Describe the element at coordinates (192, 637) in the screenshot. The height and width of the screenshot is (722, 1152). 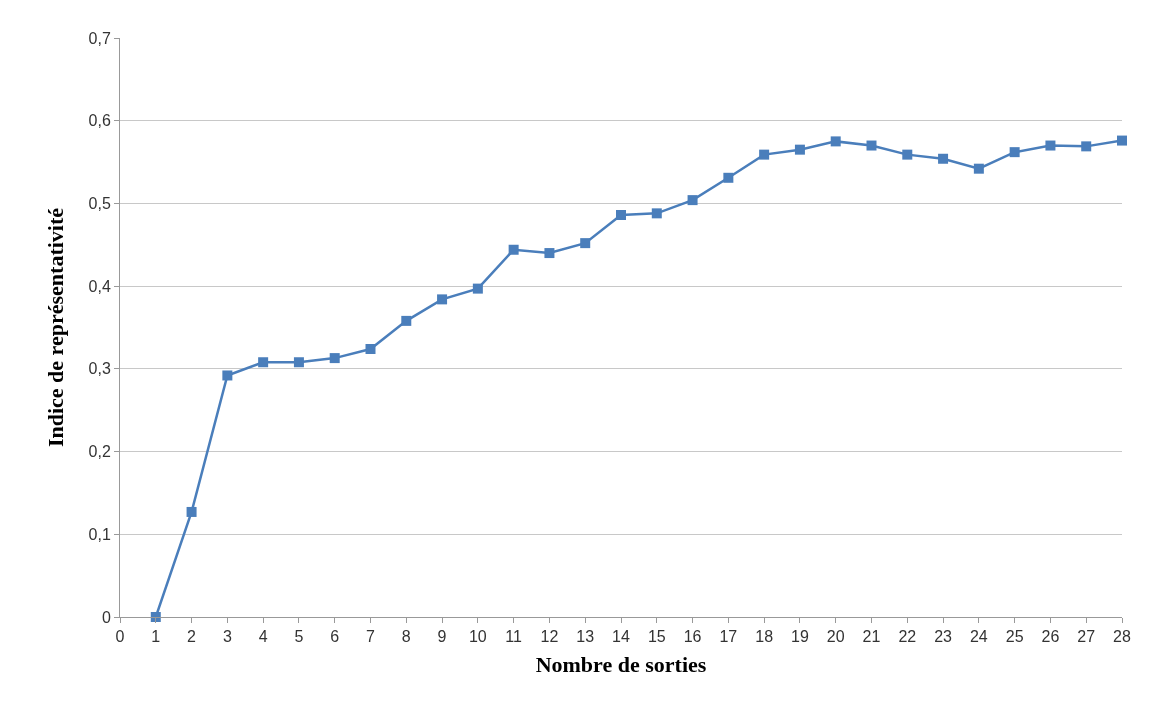
I see `x-tick-label: 2` at that location.